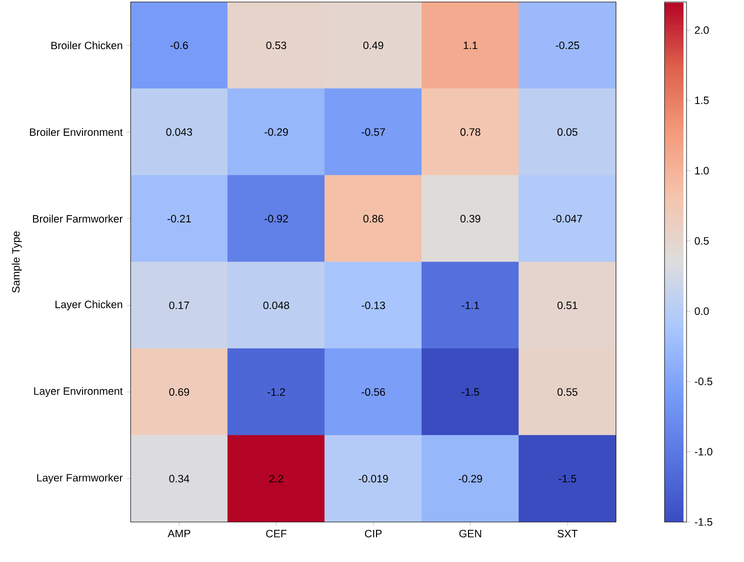 The image size is (744, 562). I want to click on y-tick-label: Layer Farmworker, so click(80, 479).